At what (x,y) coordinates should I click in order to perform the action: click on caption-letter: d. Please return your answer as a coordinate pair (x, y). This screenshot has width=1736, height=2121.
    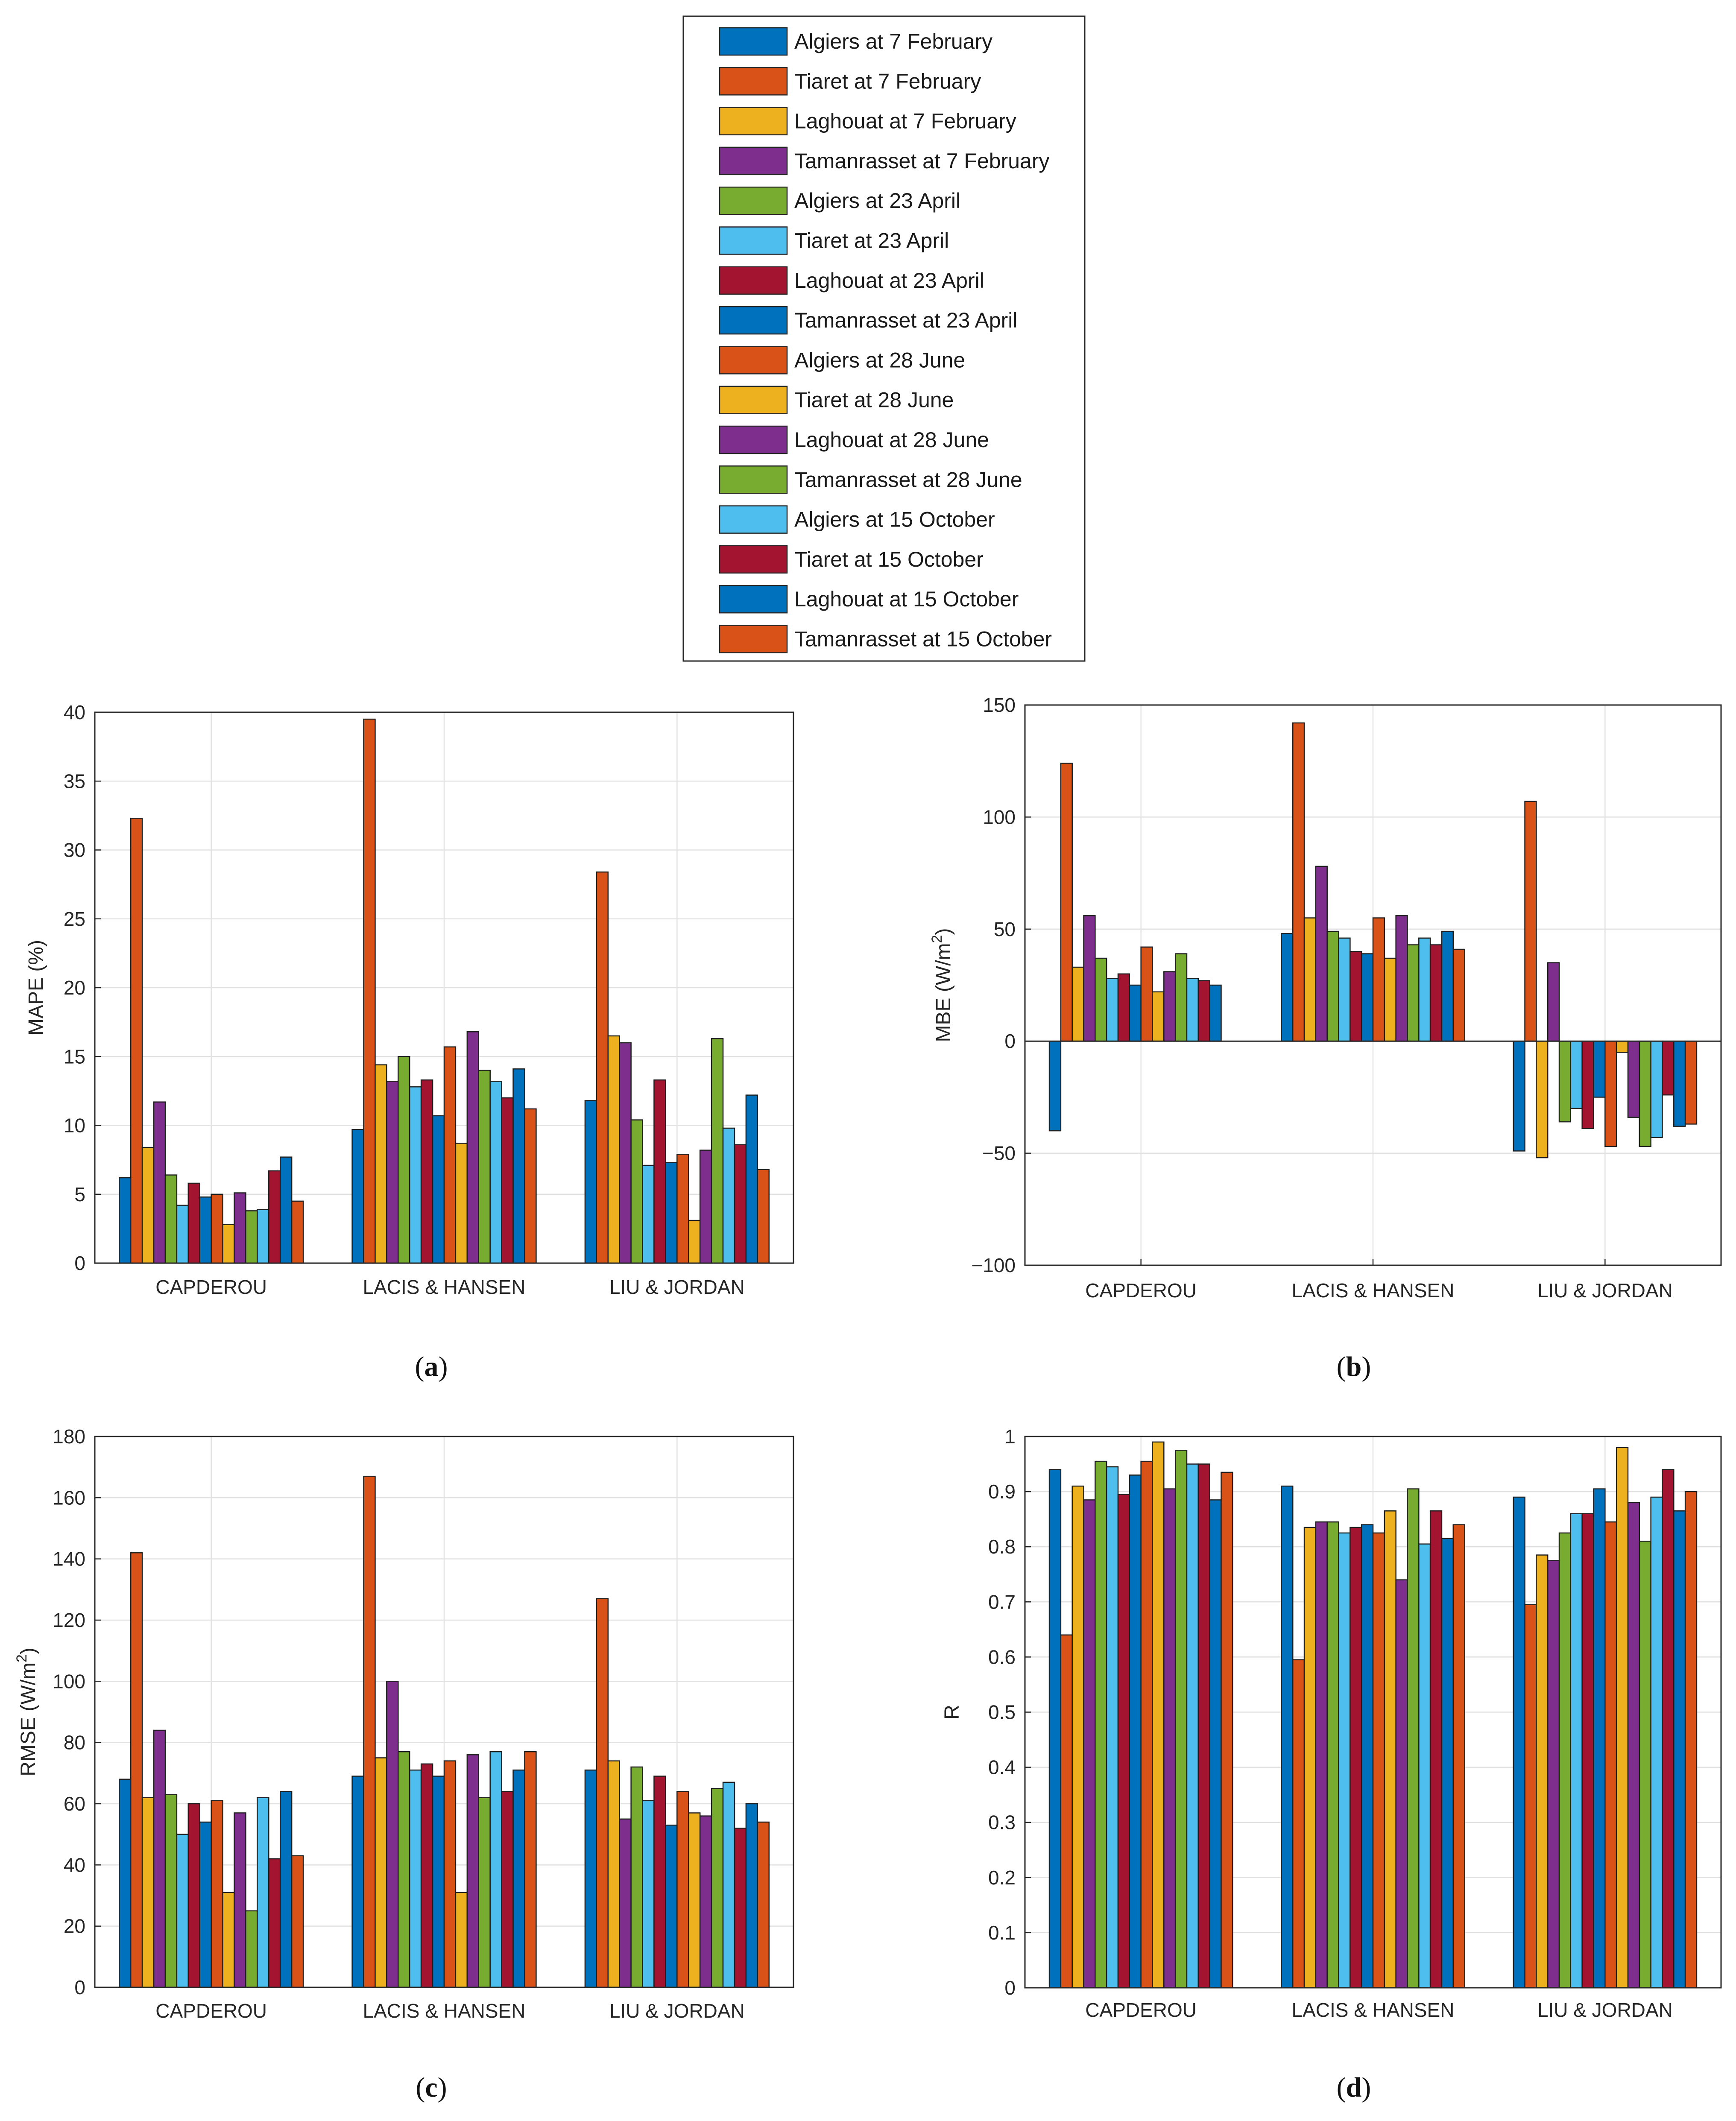
    Looking at the image, I should click on (1354, 2087).